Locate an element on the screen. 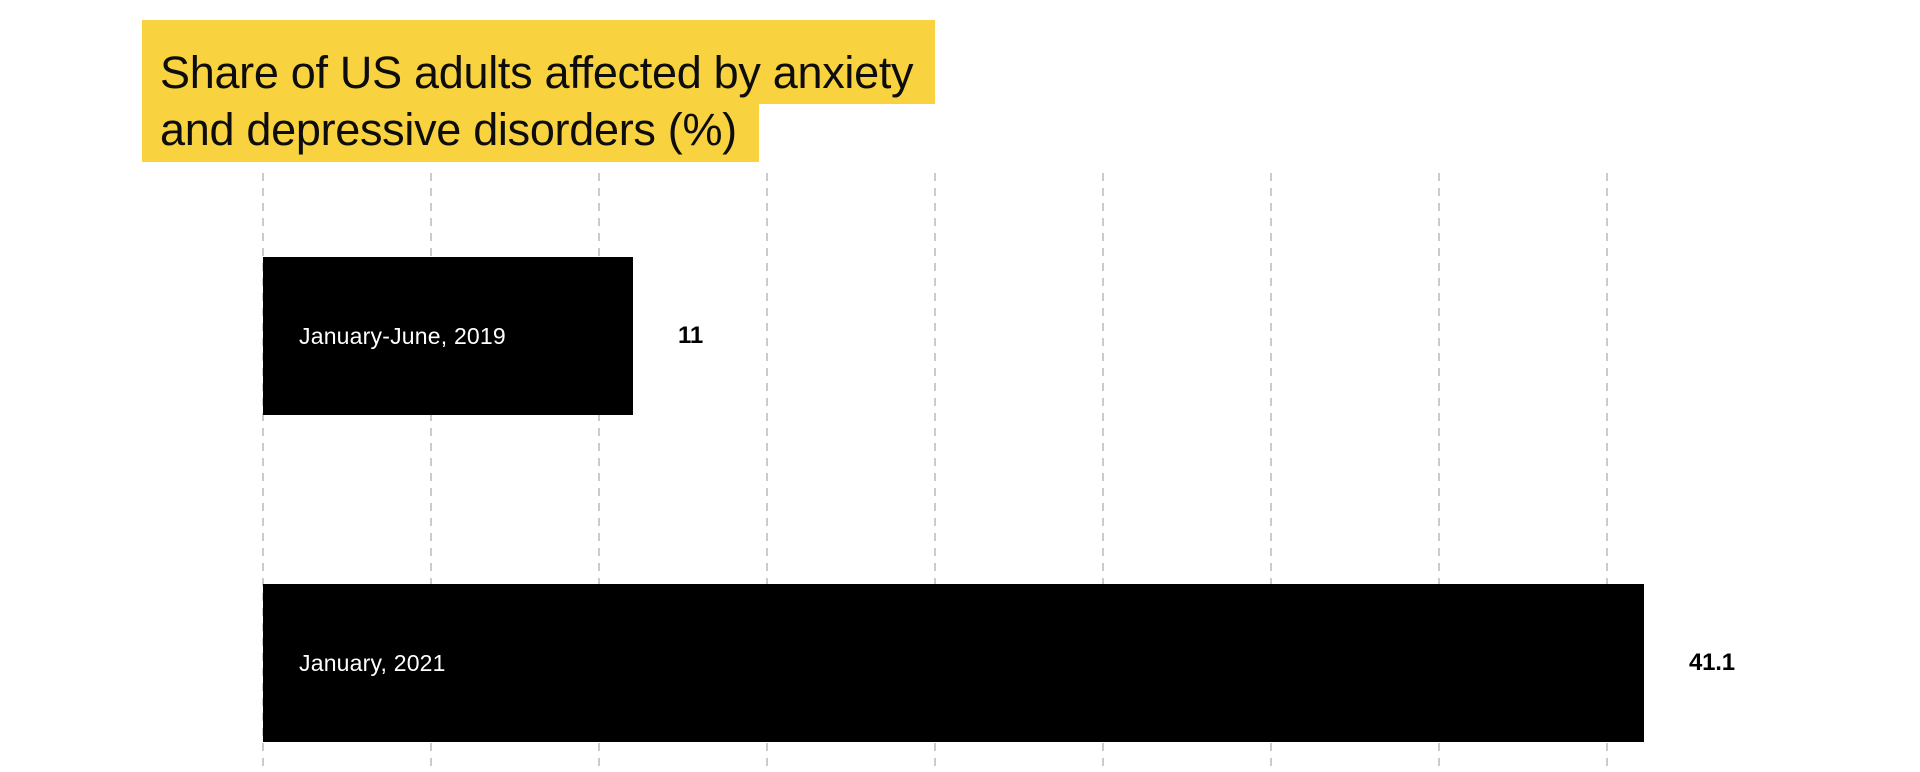 The height and width of the screenshot is (772, 1920). chart-title-row-2: and depressive disorders (%) is located at coordinates (538, 133).